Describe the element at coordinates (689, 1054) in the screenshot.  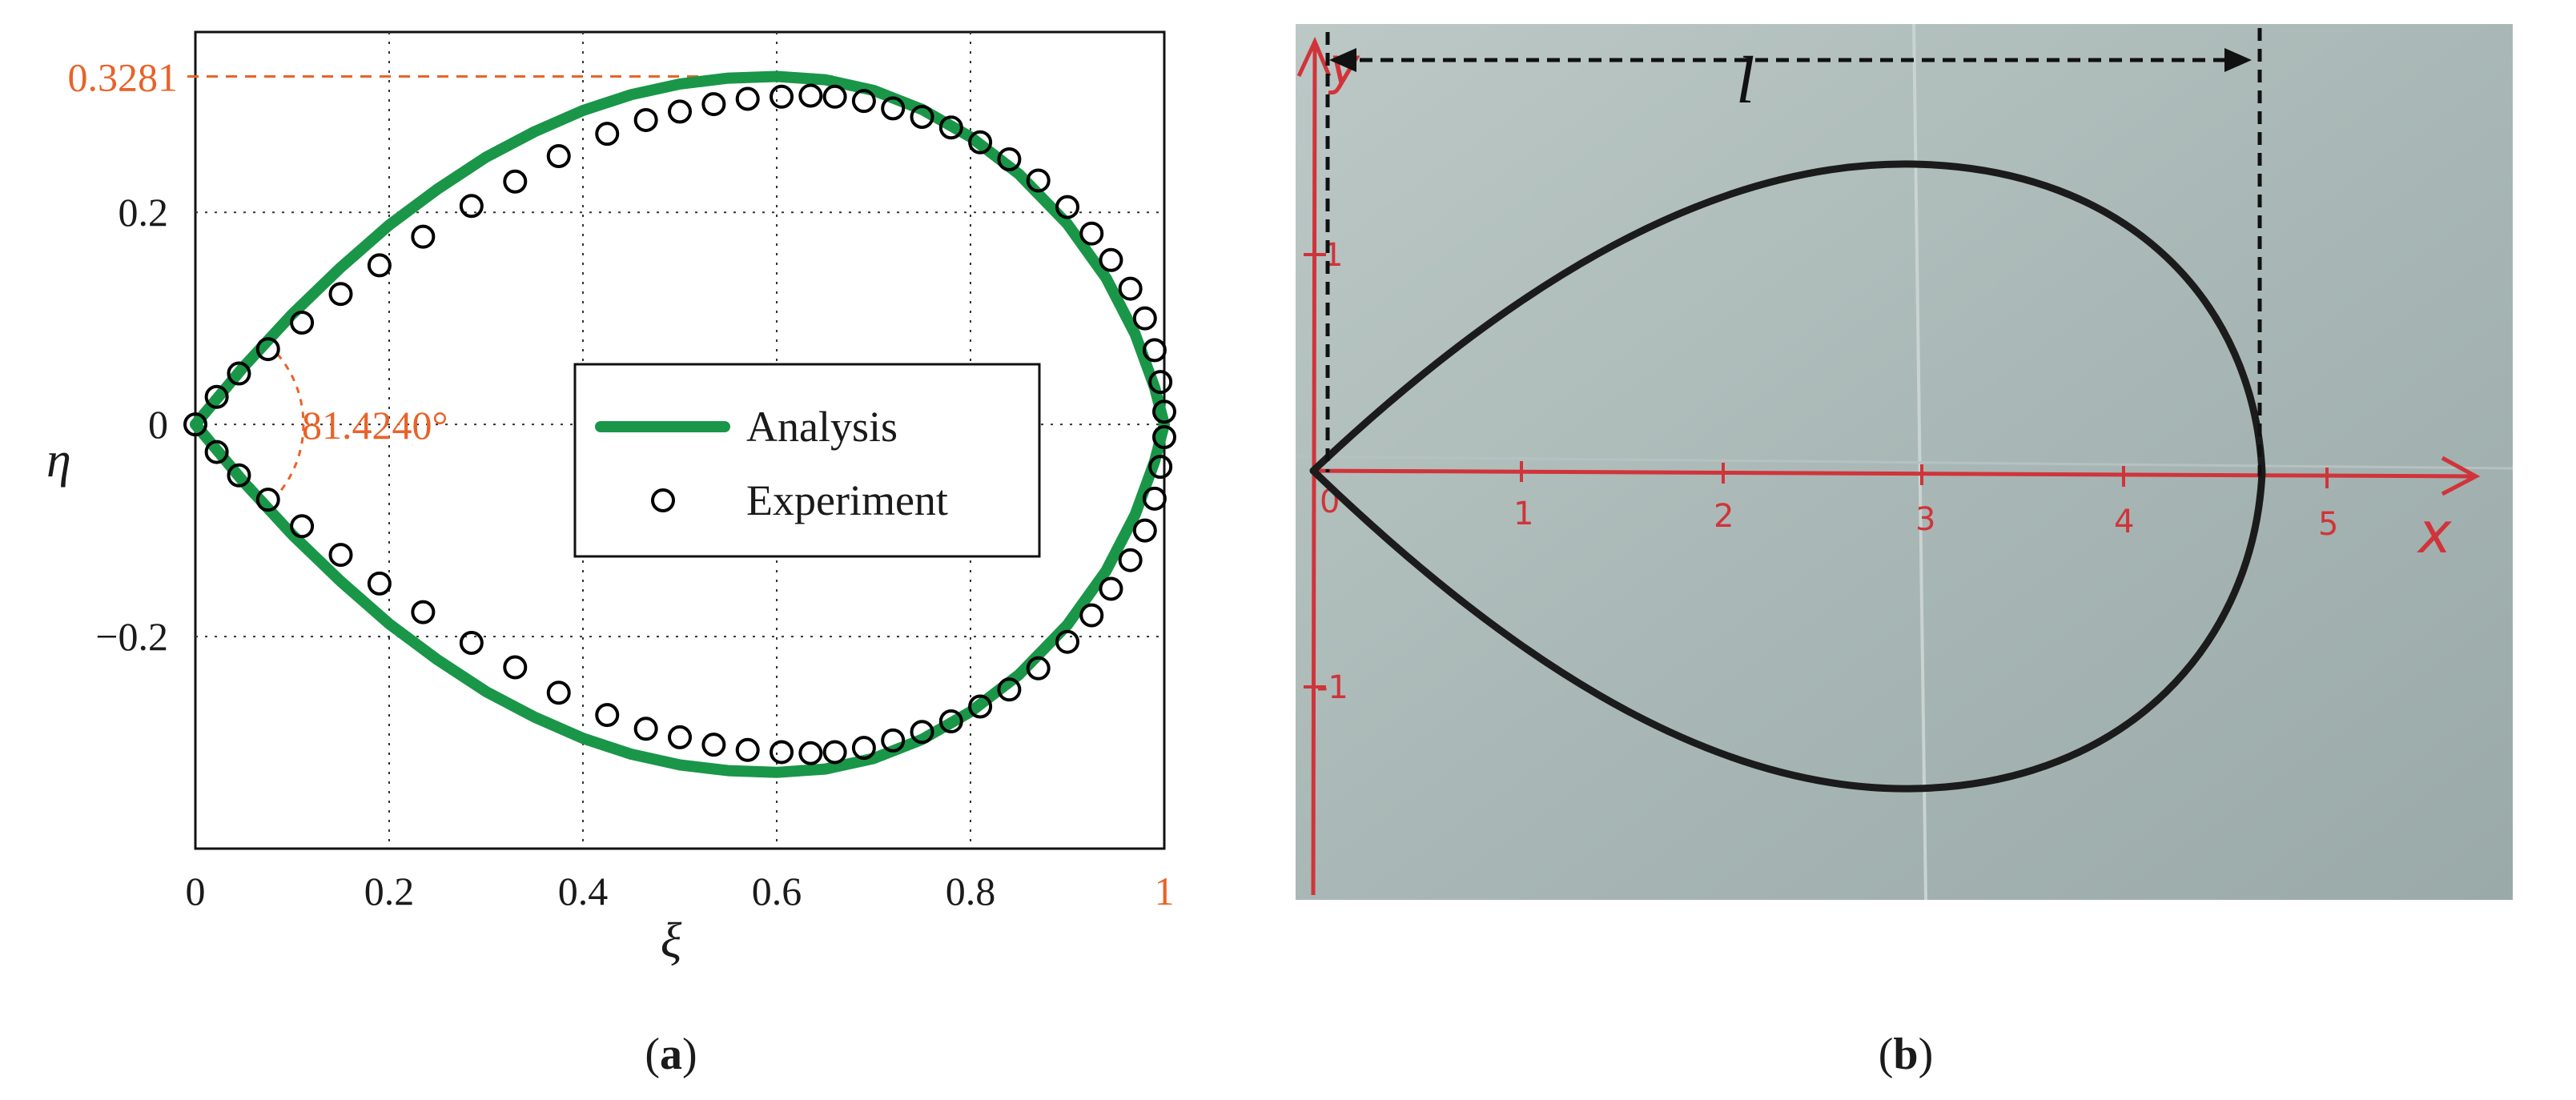
I see `caption-a-close: )` at that location.